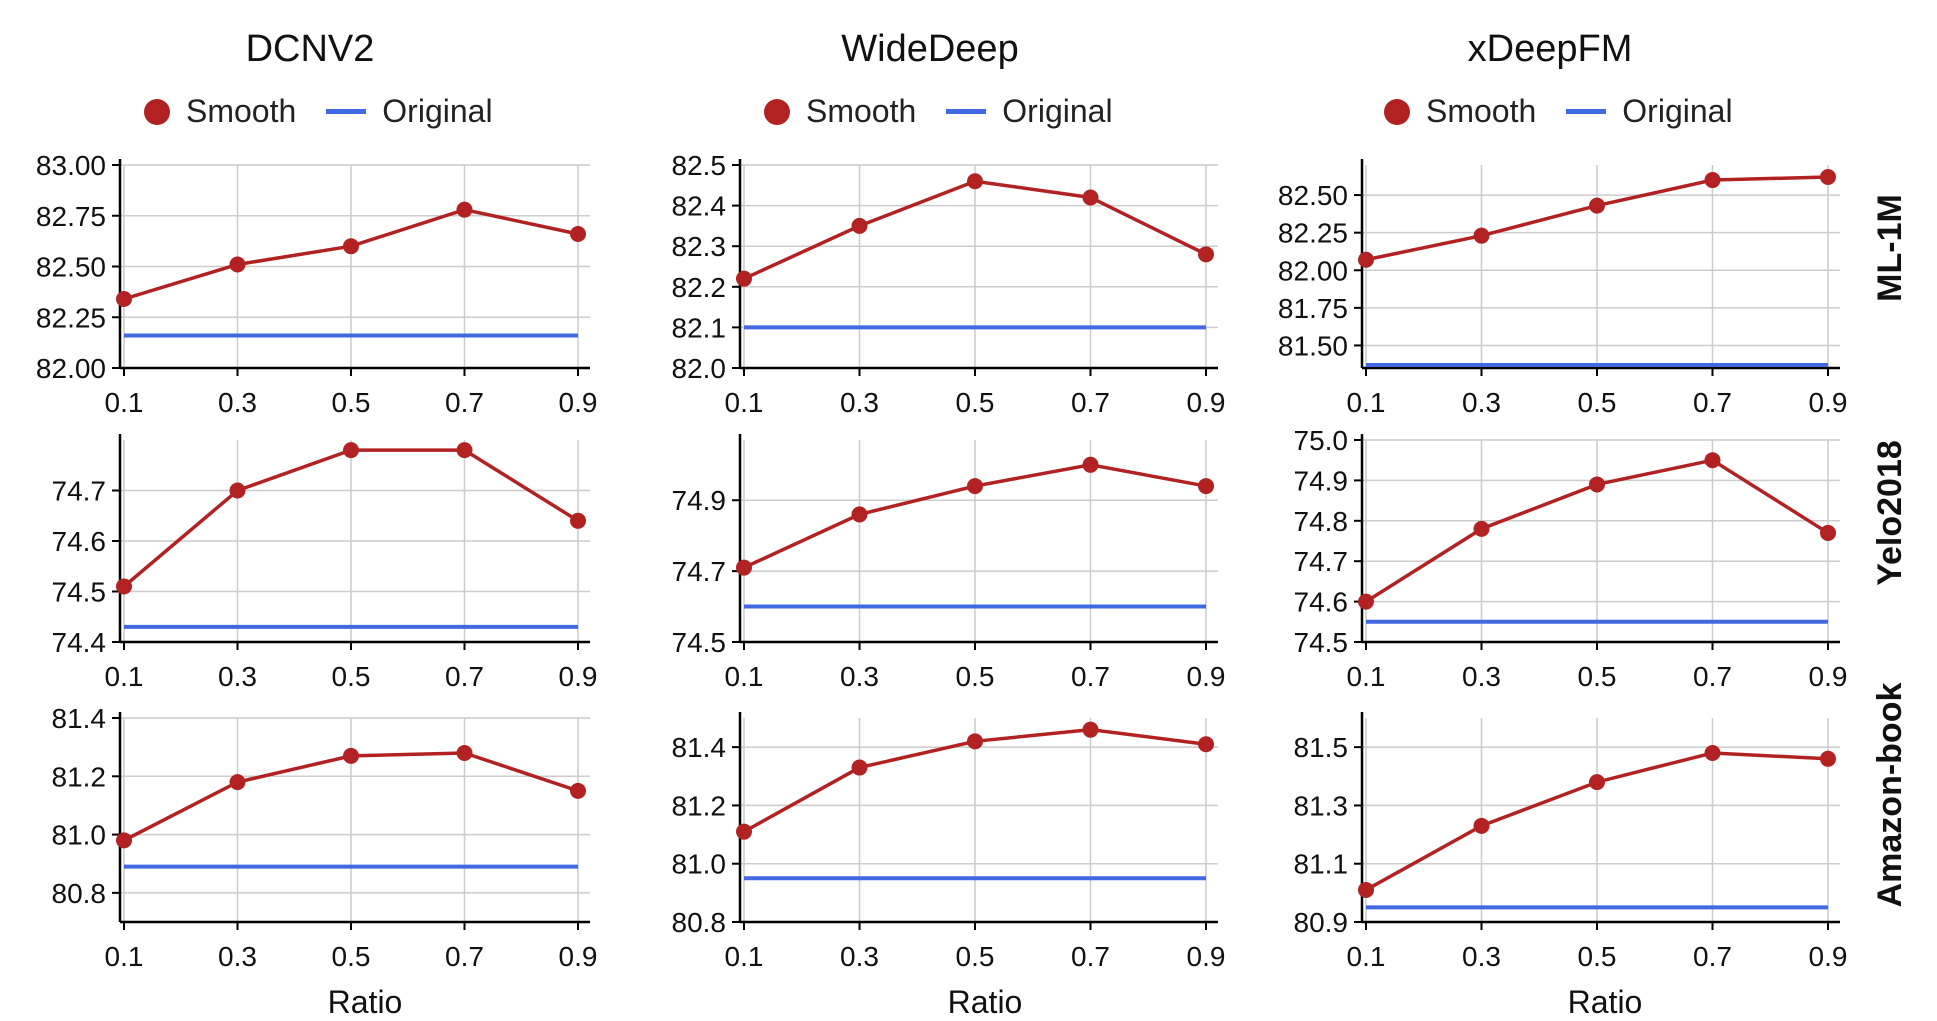 This screenshot has height=1021, width=1937. What do you see at coordinates (699, 246) in the screenshot?
I see `y-tick-label-widedeep-ml-1m-3: 82.3` at bounding box center [699, 246].